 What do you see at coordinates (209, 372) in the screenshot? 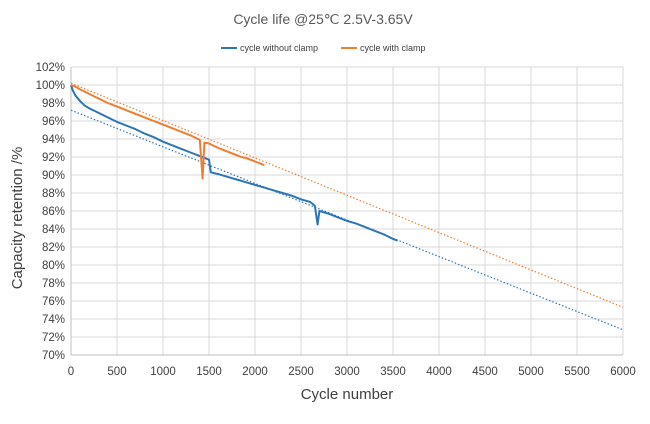
I see `x-tick-label: 1500` at bounding box center [209, 372].